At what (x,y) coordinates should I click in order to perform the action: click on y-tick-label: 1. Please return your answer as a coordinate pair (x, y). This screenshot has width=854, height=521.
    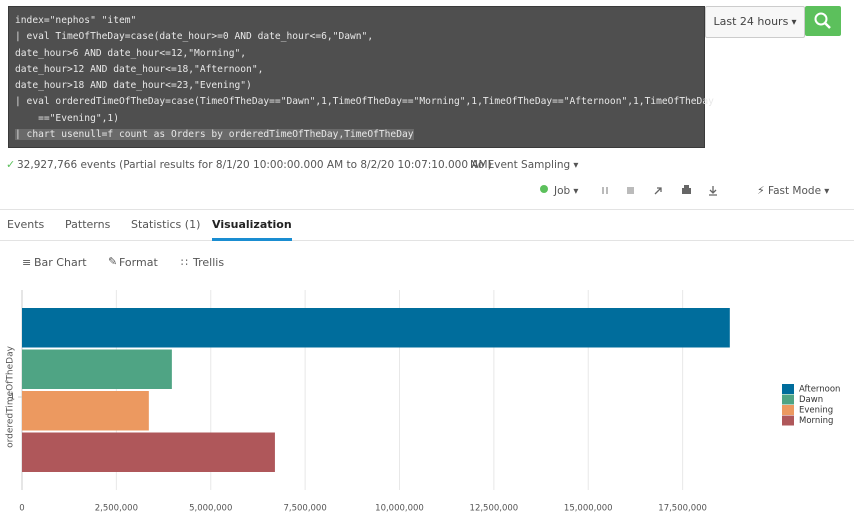
    Looking at the image, I should click on (12, 398).